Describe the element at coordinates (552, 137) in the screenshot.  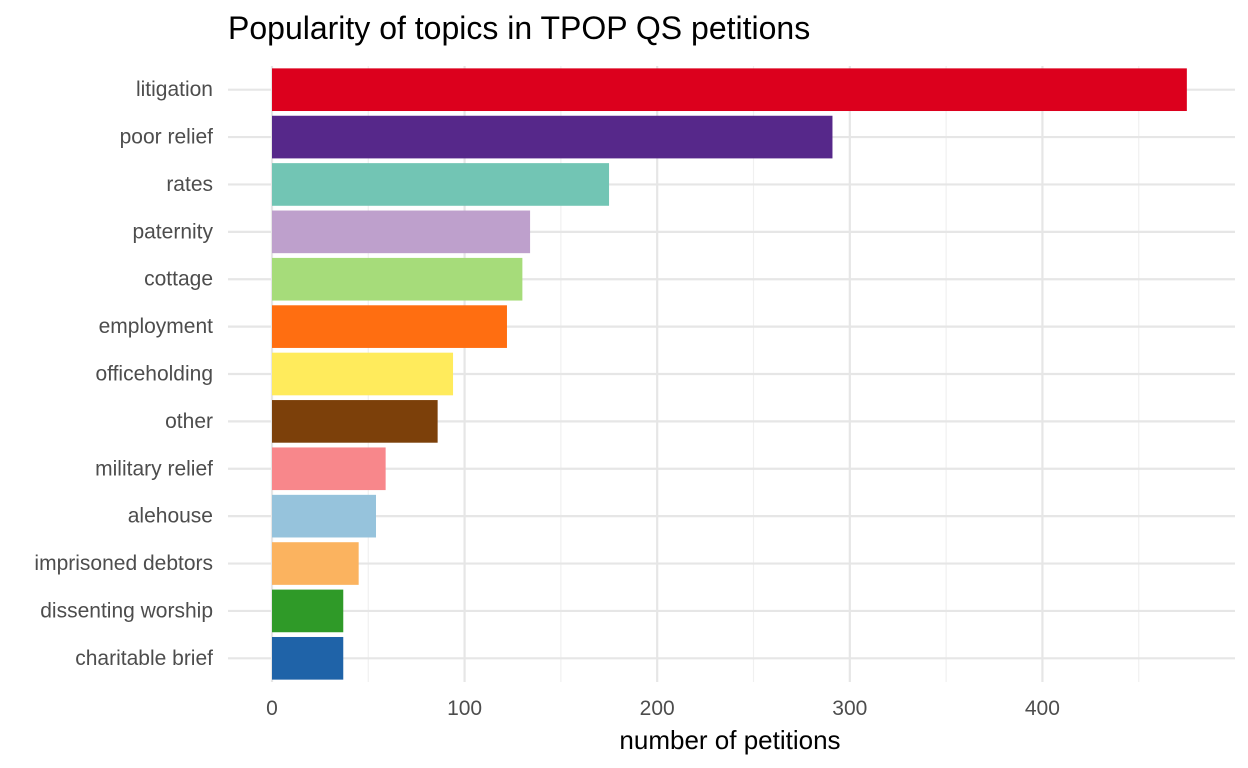
I see `bar-poor-relief` at that location.